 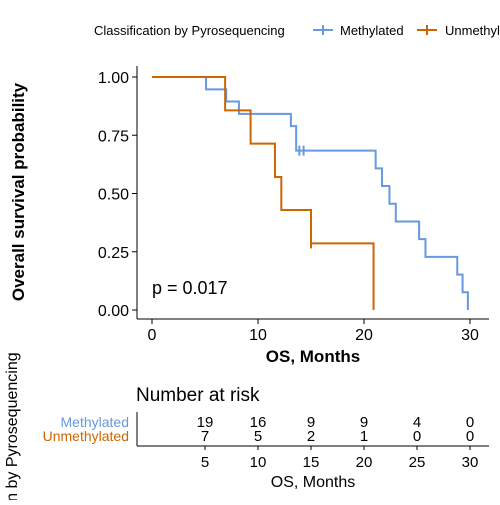 What do you see at coordinates (323, 30) in the screenshot?
I see `legend-key-methylated` at bounding box center [323, 30].